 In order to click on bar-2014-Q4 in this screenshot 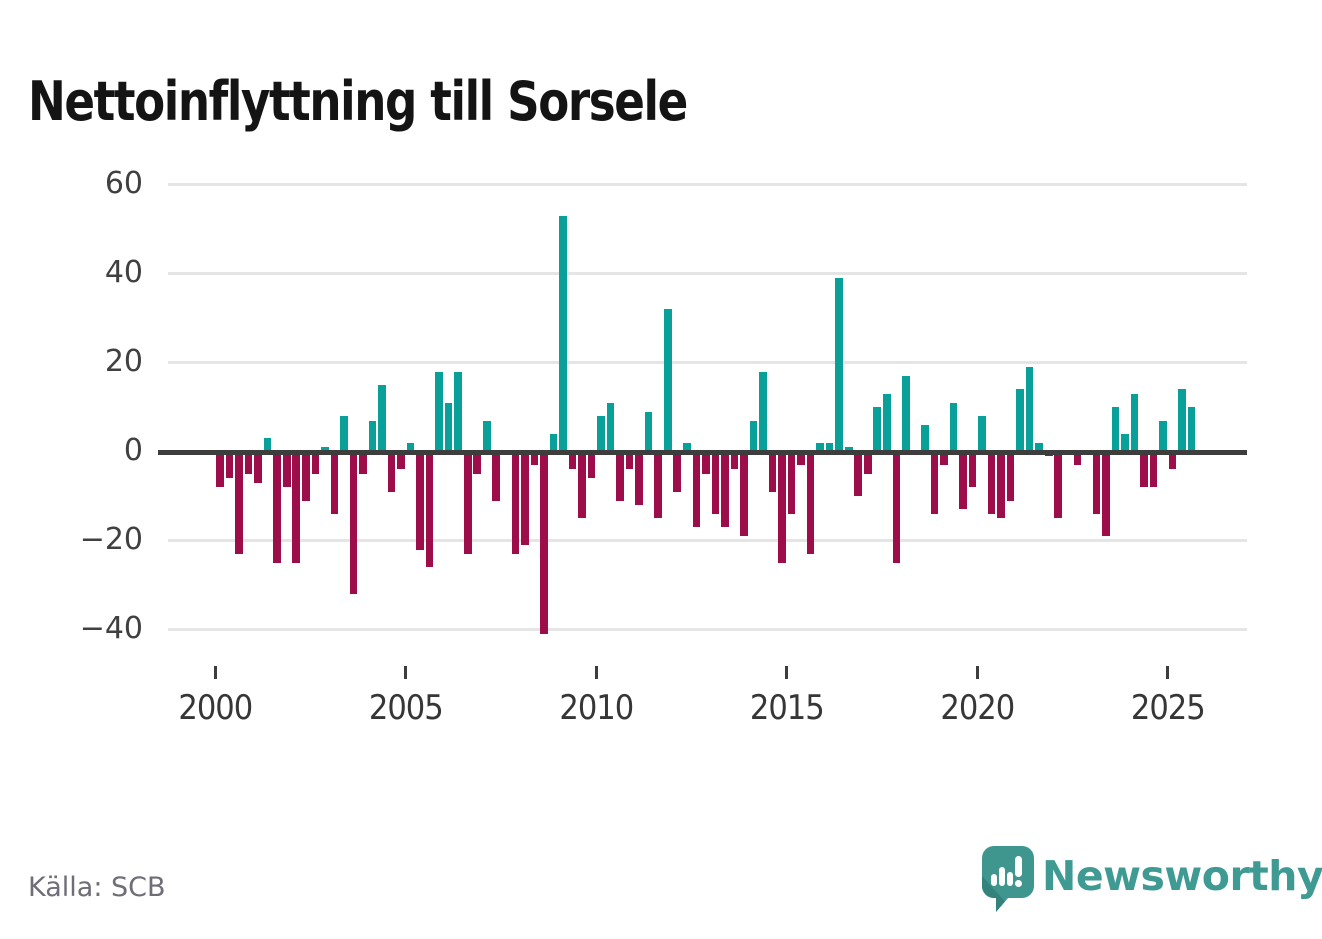, I will do `click(782, 507)`.